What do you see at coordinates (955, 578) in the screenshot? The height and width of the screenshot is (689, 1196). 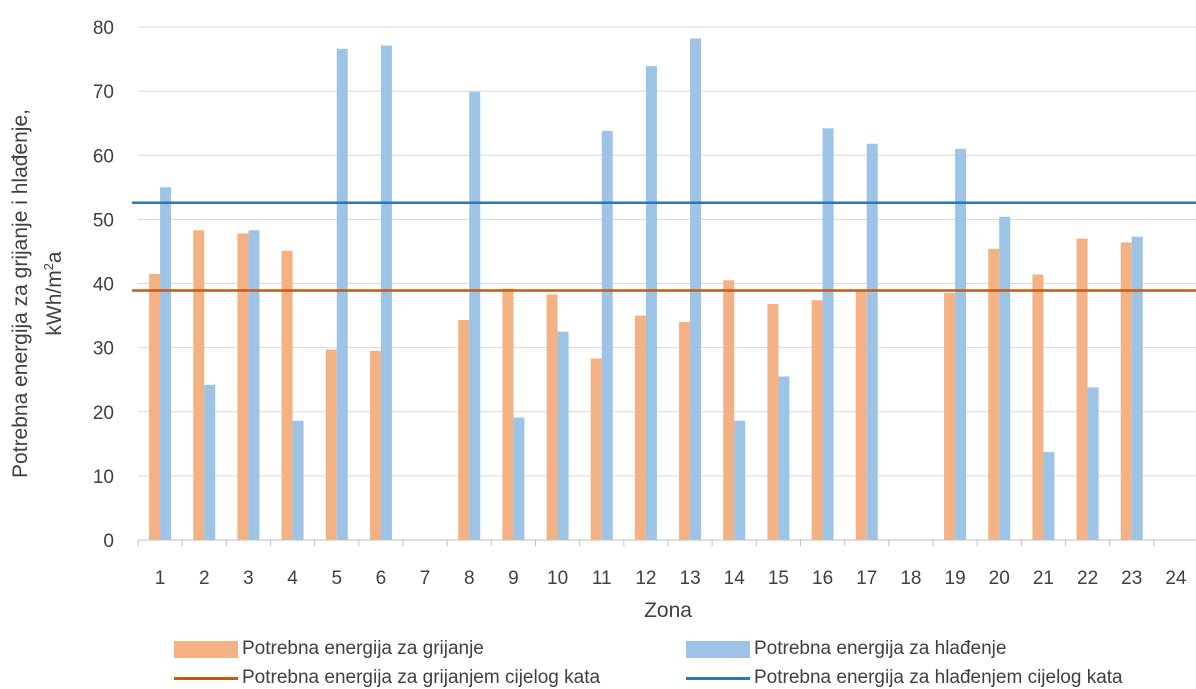 I see `x-tick-label: 19` at bounding box center [955, 578].